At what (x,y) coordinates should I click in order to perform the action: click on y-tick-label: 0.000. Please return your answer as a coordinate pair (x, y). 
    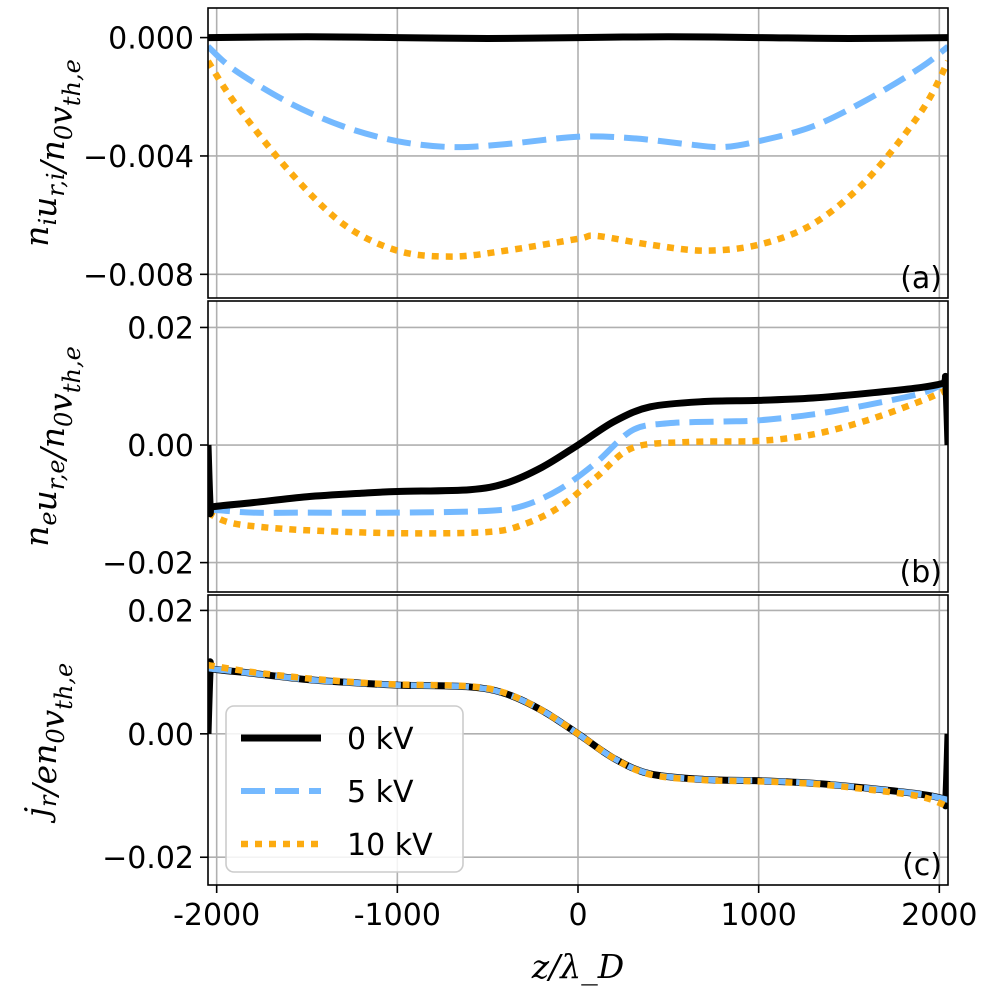
    Looking at the image, I should click on (151, 39).